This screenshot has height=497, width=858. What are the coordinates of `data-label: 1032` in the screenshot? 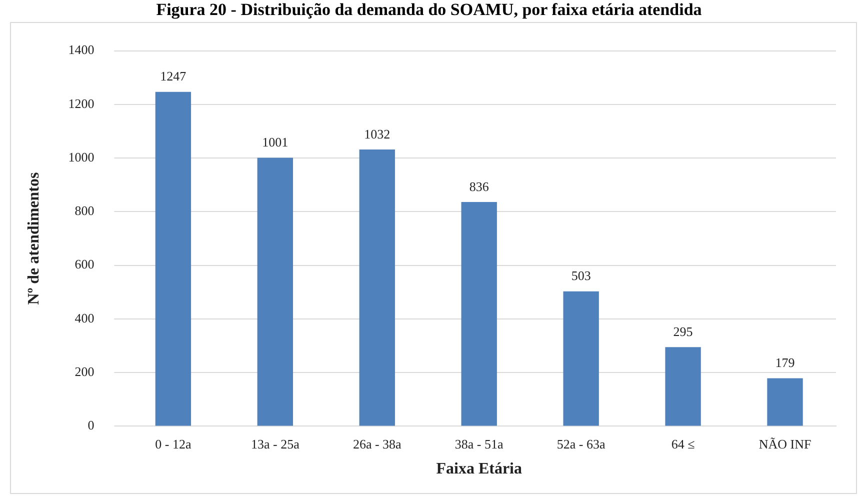 It's located at (377, 134).